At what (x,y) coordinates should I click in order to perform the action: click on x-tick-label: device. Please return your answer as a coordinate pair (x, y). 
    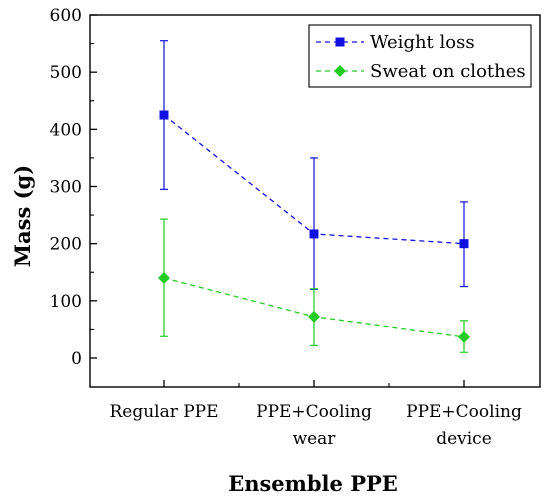
    Looking at the image, I should click on (464, 439).